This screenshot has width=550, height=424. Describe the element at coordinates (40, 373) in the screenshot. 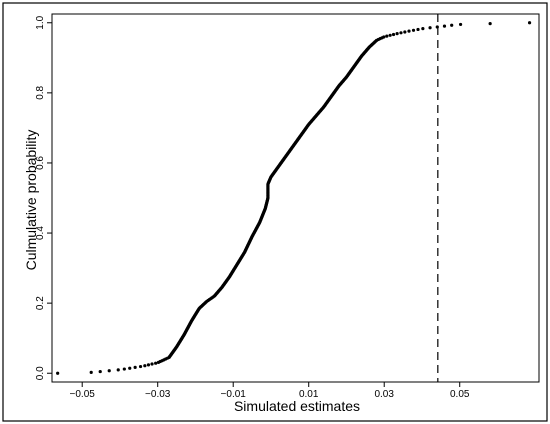

I see `y-tick-label: 0.0` at that location.